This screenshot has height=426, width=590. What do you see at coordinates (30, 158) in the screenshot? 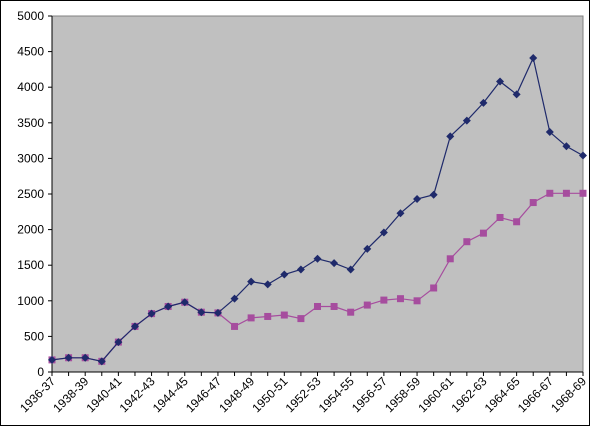
I see `y-tick-label: 3000` at bounding box center [30, 158].